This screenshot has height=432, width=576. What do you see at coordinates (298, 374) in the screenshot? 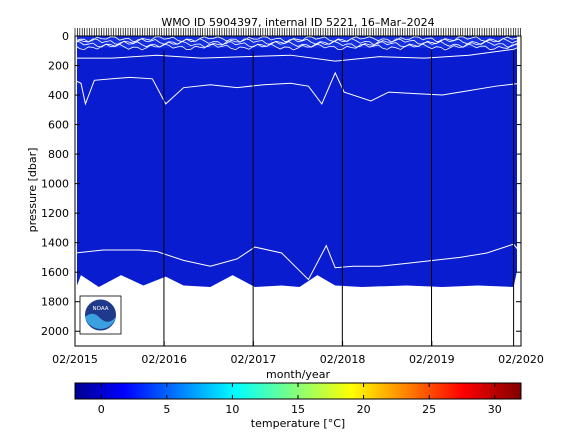
I see `x-axis-label: month/year` at bounding box center [298, 374].